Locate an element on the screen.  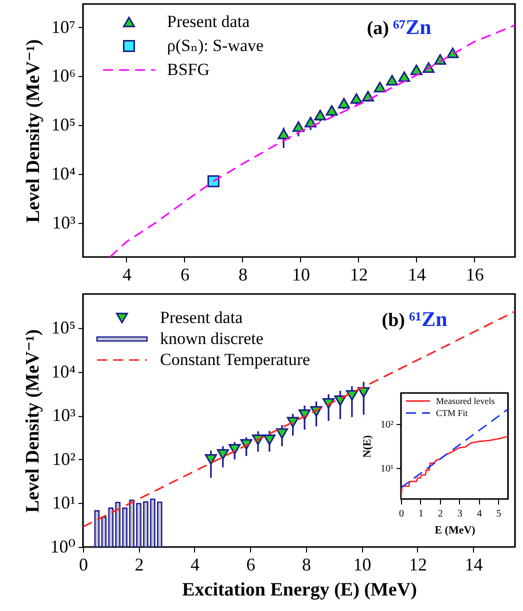
legend-label: known discrete is located at coordinates (212, 338).